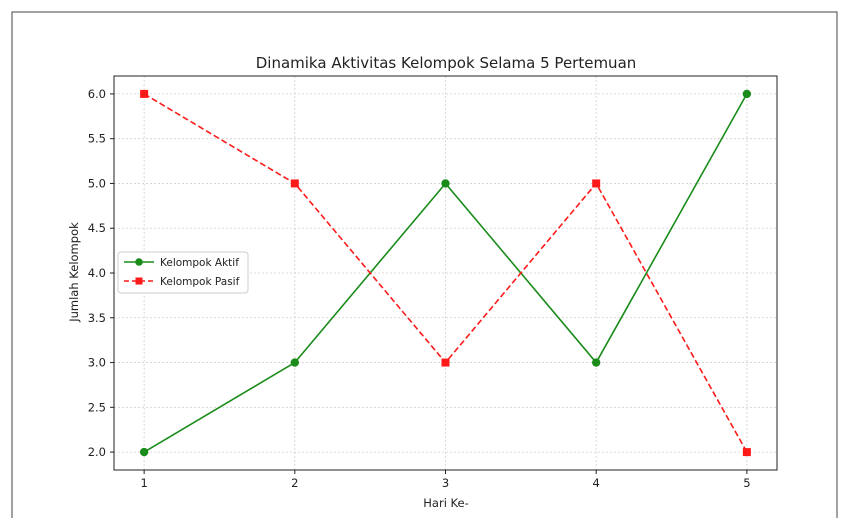  I want to click on legend-label-pasif: Kelompok Pasif, so click(200, 282).